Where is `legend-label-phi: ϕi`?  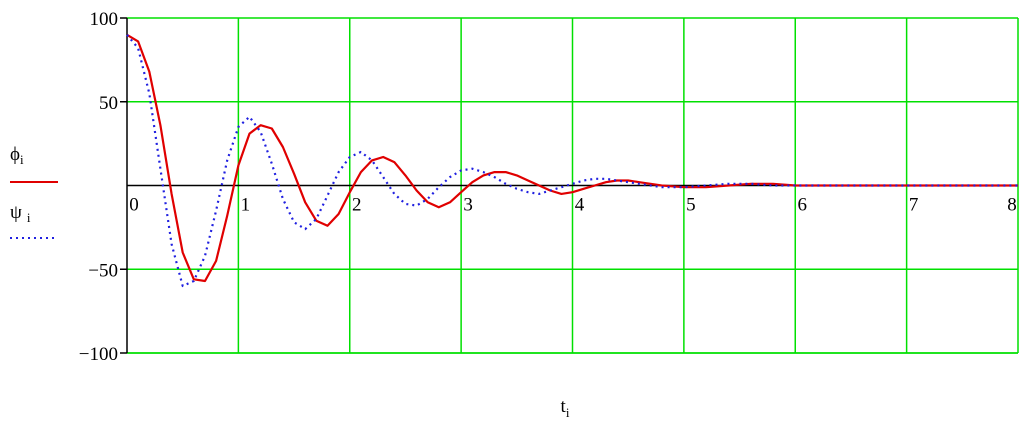 legend-label-phi: ϕi is located at coordinates (17, 155).